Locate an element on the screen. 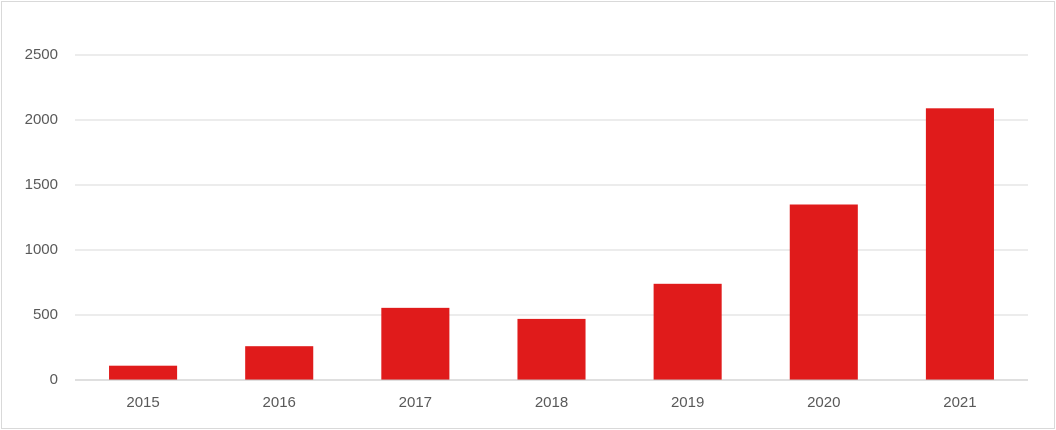  x-tick-label: 2016 is located at coordinates (279, 402).